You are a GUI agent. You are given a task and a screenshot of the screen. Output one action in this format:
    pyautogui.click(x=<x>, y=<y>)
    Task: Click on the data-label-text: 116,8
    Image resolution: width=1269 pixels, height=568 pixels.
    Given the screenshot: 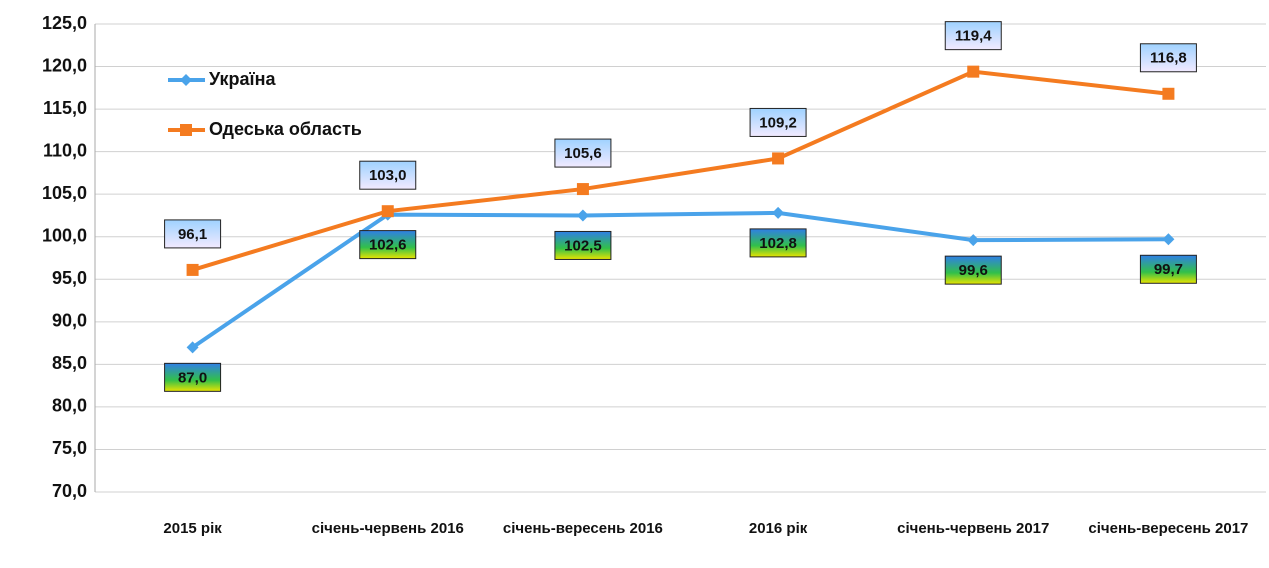 What is the action you would take?
    pyautogui.click(x=1168, y=58)
    